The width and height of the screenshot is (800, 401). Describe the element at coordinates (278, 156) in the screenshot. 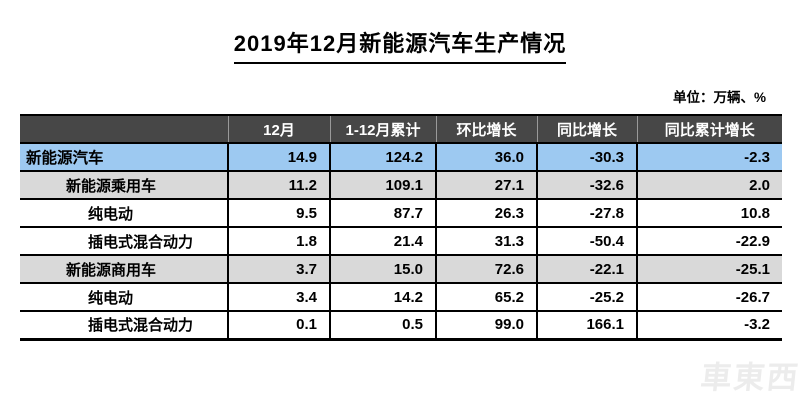

I see `cell-value: 14.9` at that location.